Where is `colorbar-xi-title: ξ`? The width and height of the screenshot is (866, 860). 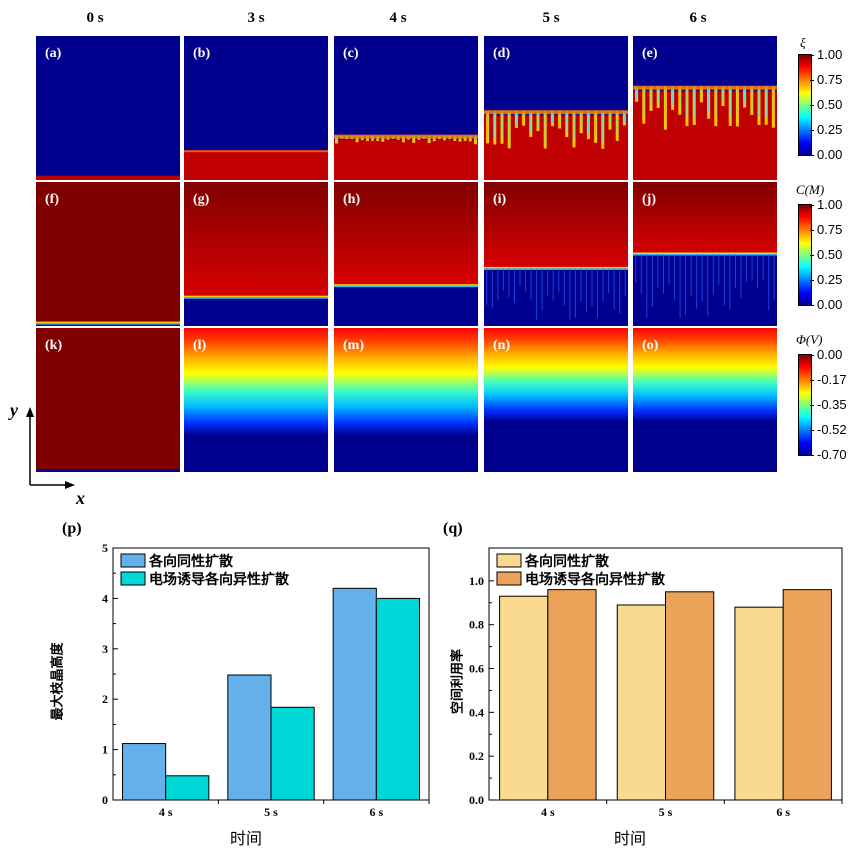
colorbar-xi-title: ξ is located at coordinates (803, 42).